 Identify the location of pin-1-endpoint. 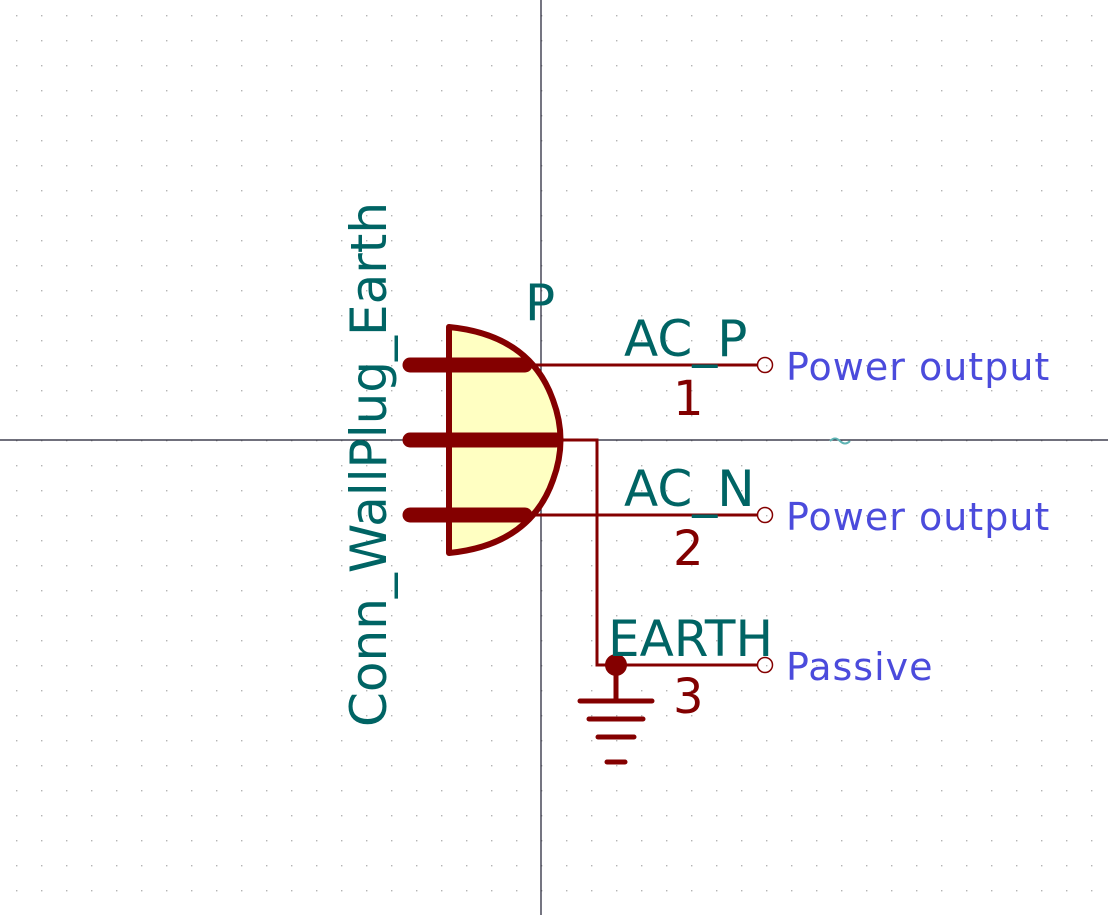
(765, 365).